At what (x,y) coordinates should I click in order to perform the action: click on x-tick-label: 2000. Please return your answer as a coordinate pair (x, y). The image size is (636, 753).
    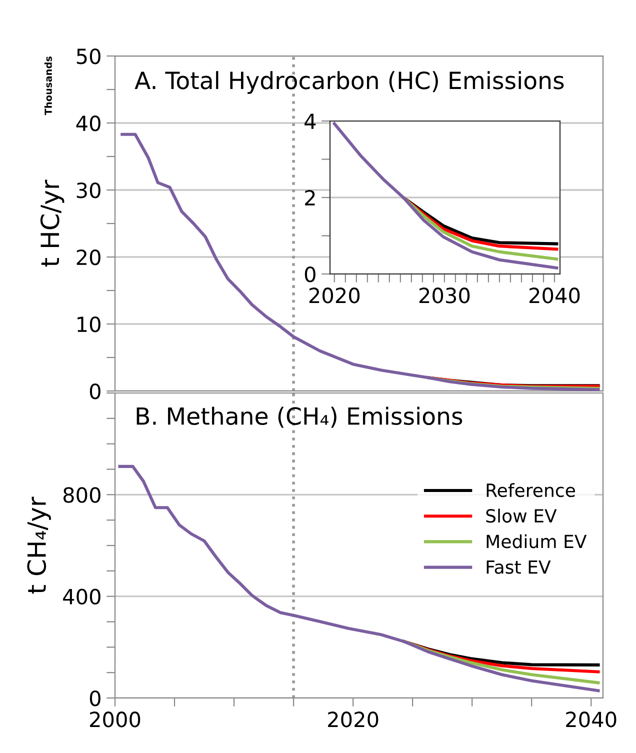
    Looking at the image, I should click on (115, 720).